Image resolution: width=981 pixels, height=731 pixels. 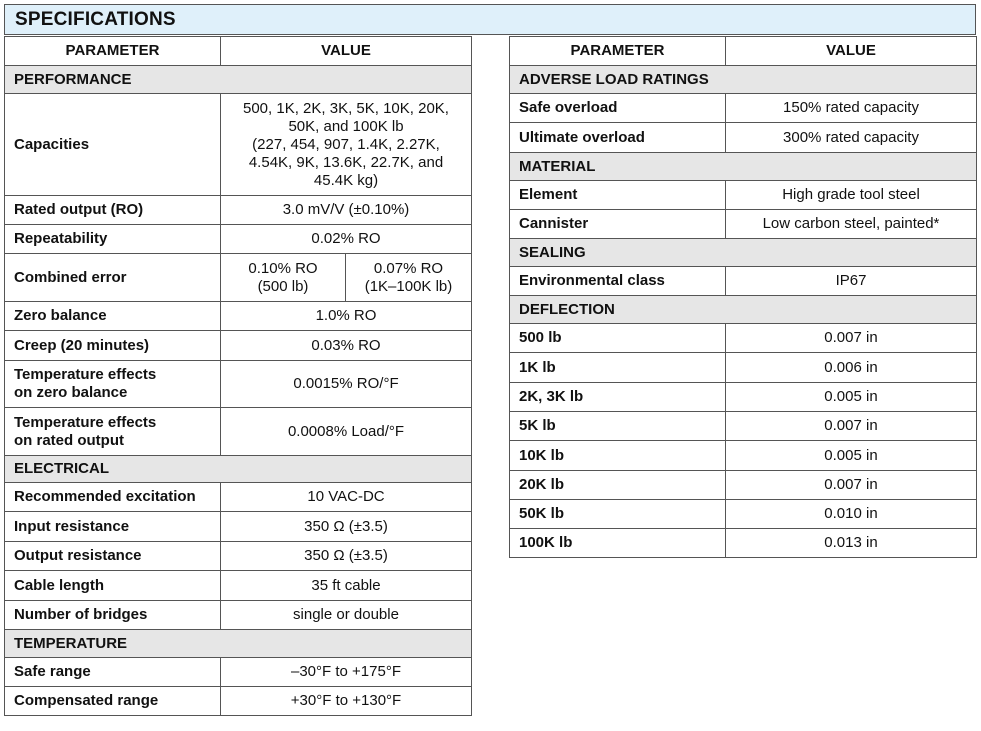 I want to click on param-value: +30°F to +130°F, so click(x=346, y=701).